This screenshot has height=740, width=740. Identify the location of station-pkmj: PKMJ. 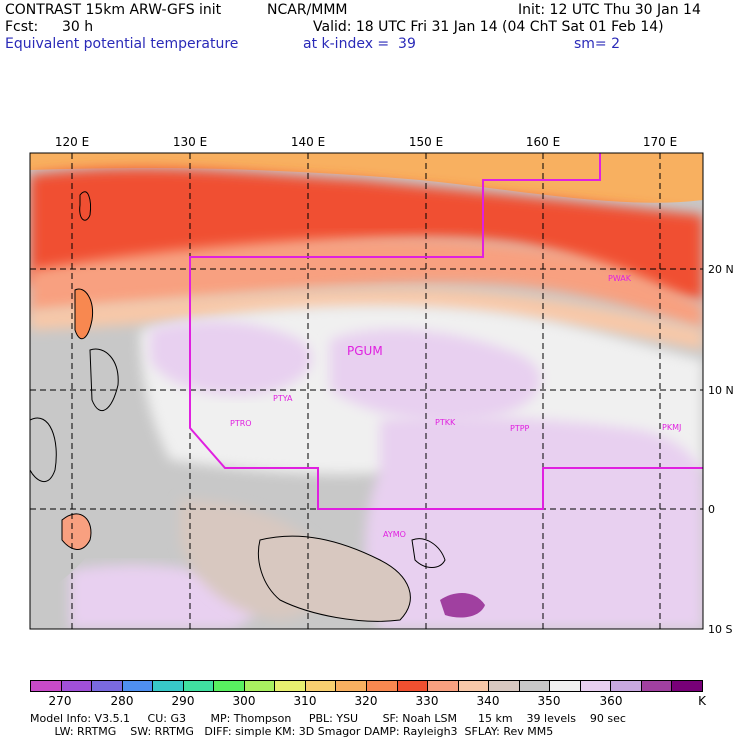
(671, 427).